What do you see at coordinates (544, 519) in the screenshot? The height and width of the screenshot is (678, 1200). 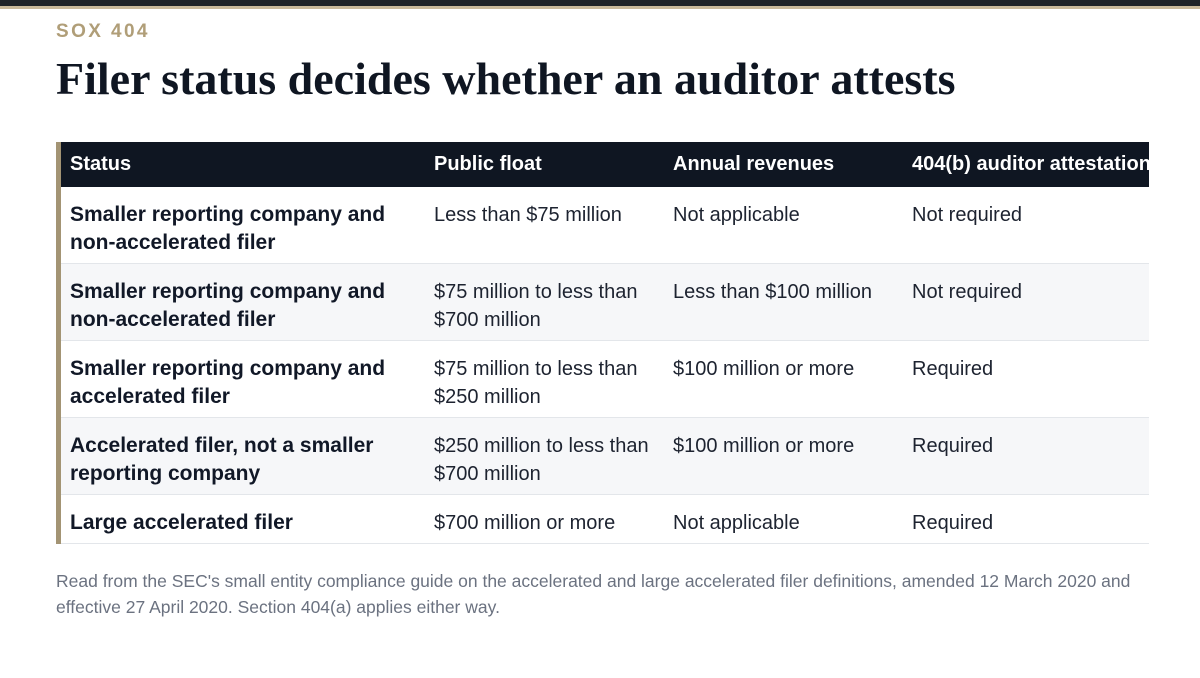 I see `public-float-cell: $700 million or more` at bounding box center [544, 519].